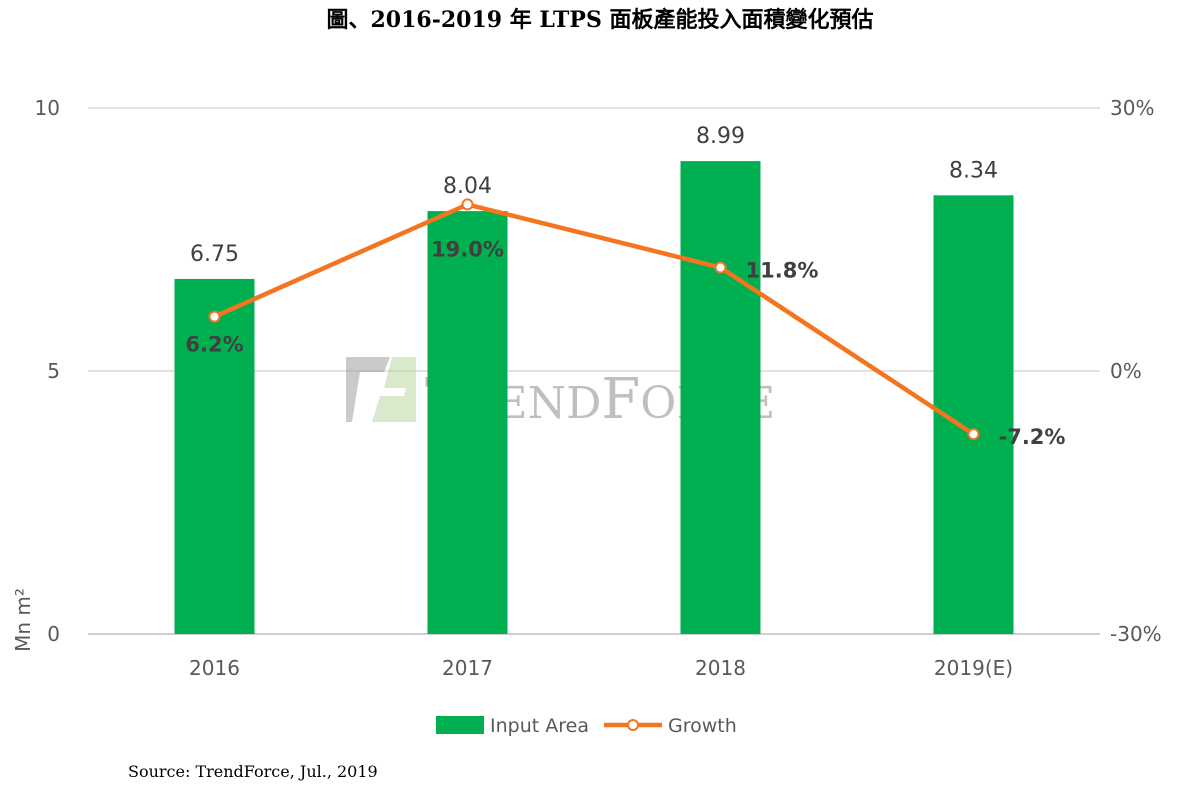 This screenshot has width=1200, height=795. I want to click on y-tick-label: 0, so click(53, 634).